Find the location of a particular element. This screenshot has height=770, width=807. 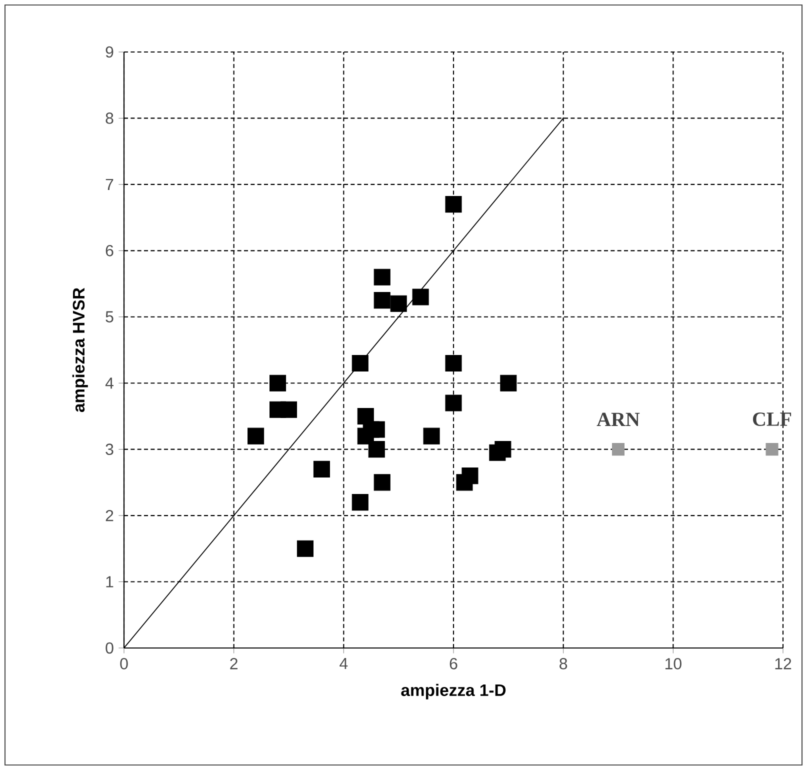

y-tick-label: 0 is located at coordinates (110, 648).